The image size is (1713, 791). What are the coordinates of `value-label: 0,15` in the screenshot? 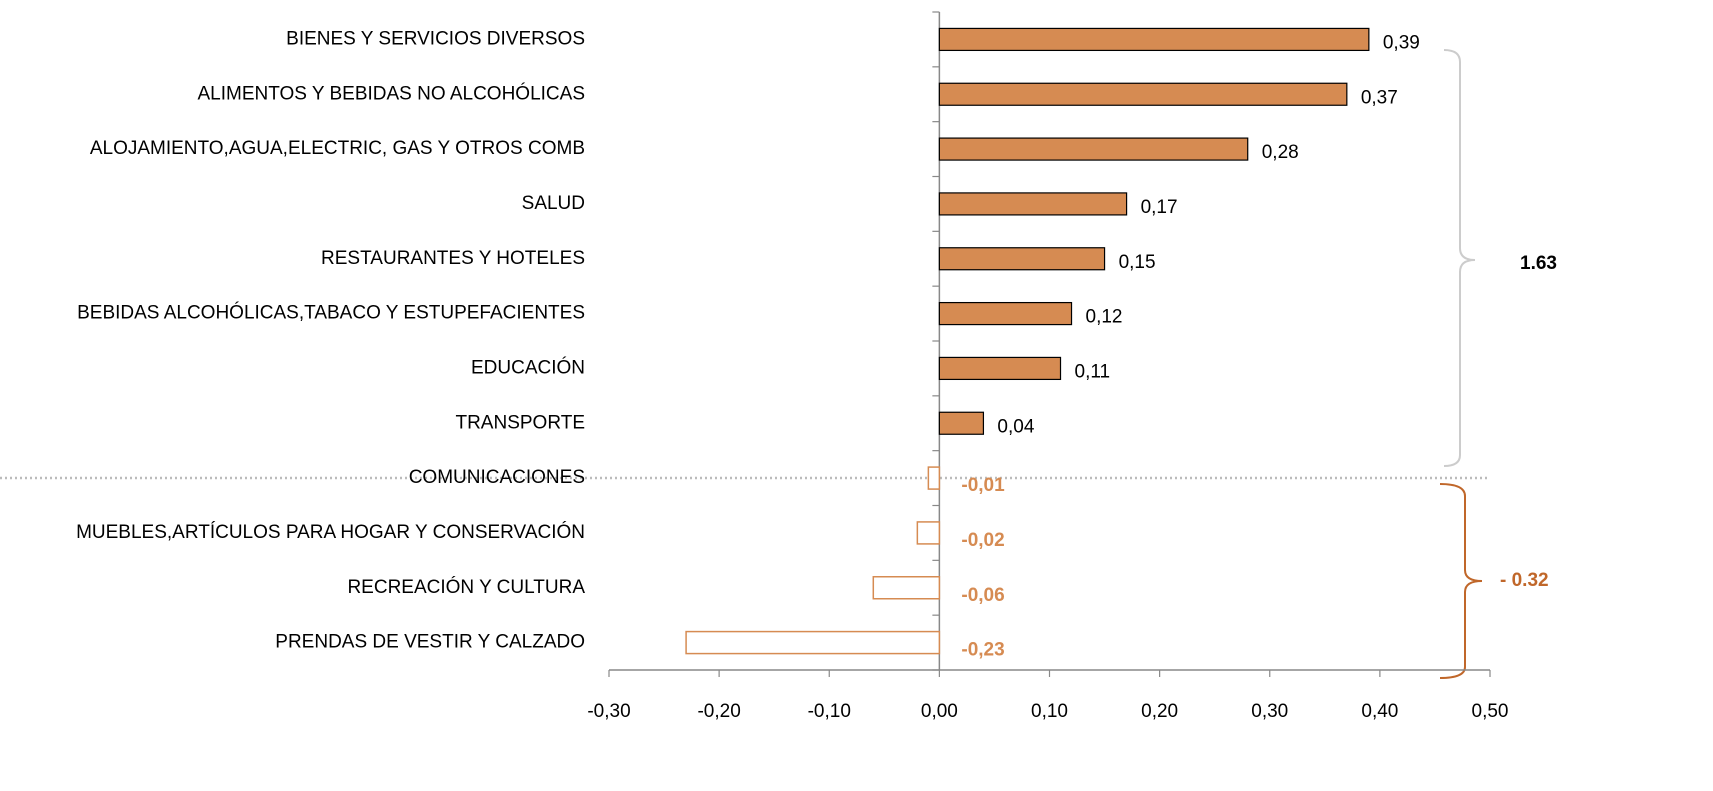 It's located at (1137, 262).